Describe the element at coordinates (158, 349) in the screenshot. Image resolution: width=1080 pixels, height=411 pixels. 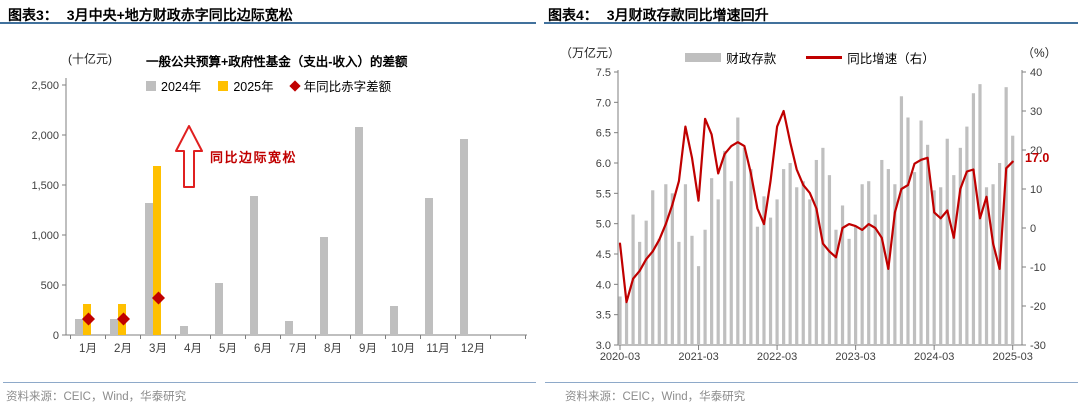
I see `svg-text: 3月` at that location.